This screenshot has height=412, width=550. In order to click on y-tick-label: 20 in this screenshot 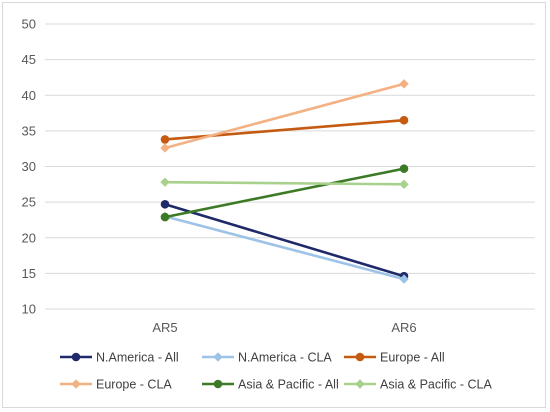, I will do `click(29, 237)`.